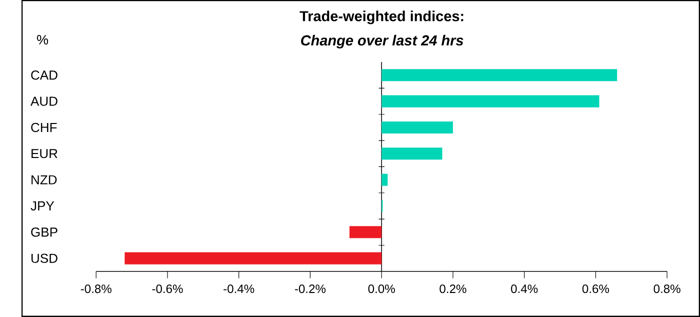 This screenshot has height=317, width=700. Describe the element at coordinates (596, 289) in the screenshot. I see `x-tick-label: 0.6%` at that location.